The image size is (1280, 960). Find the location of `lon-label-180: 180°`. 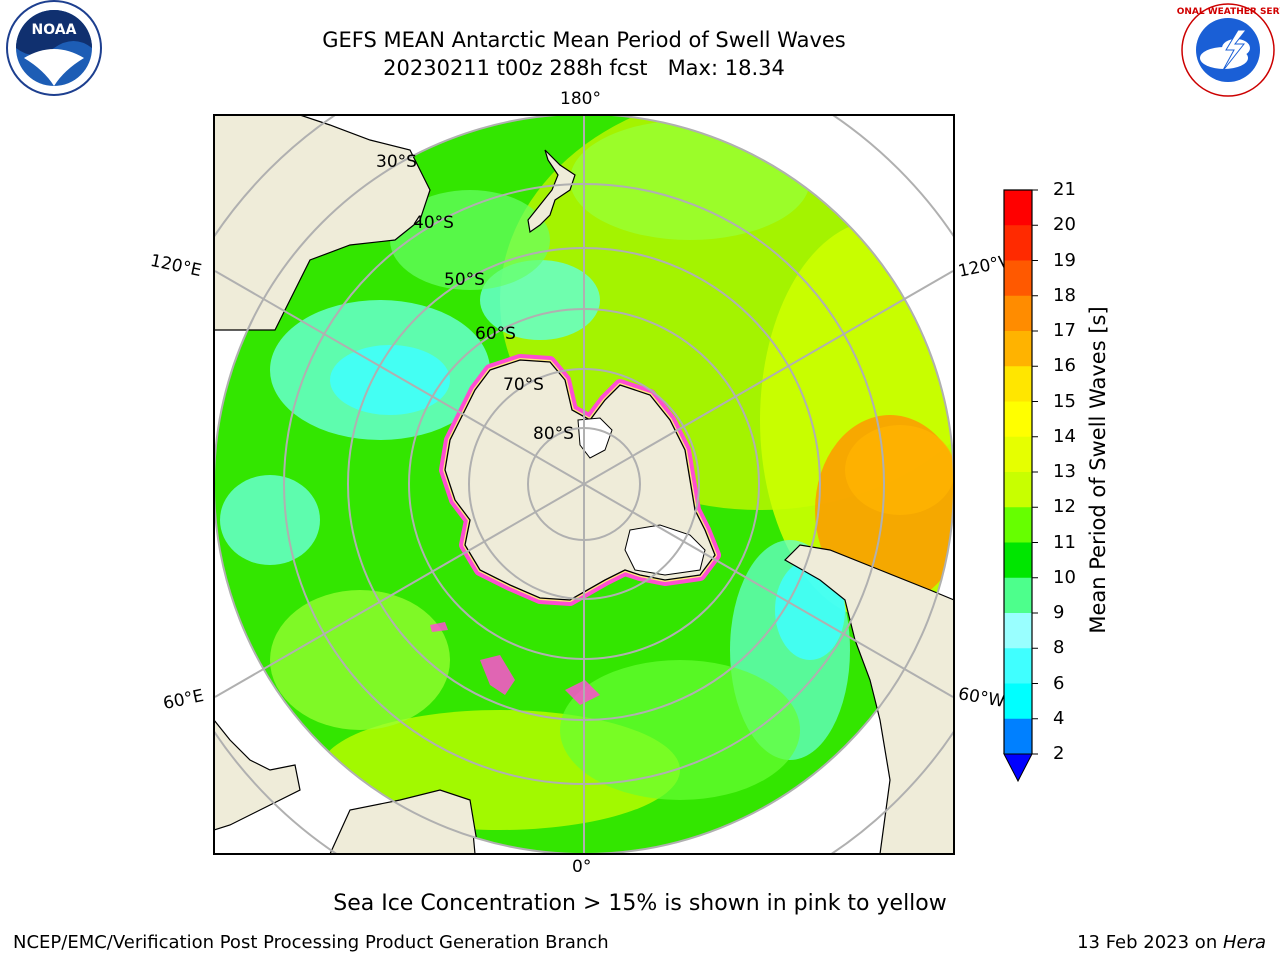

lon-label-180: 180° is located at coordinates (580, 99).